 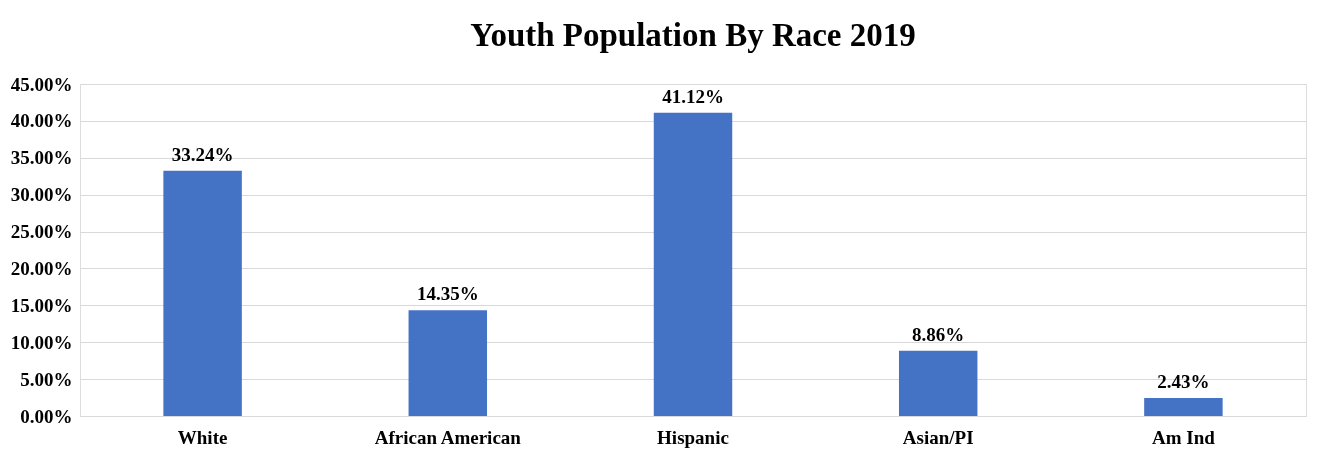 I want to click on y-tick-label: 5.00%, so click(x=46, y=379).